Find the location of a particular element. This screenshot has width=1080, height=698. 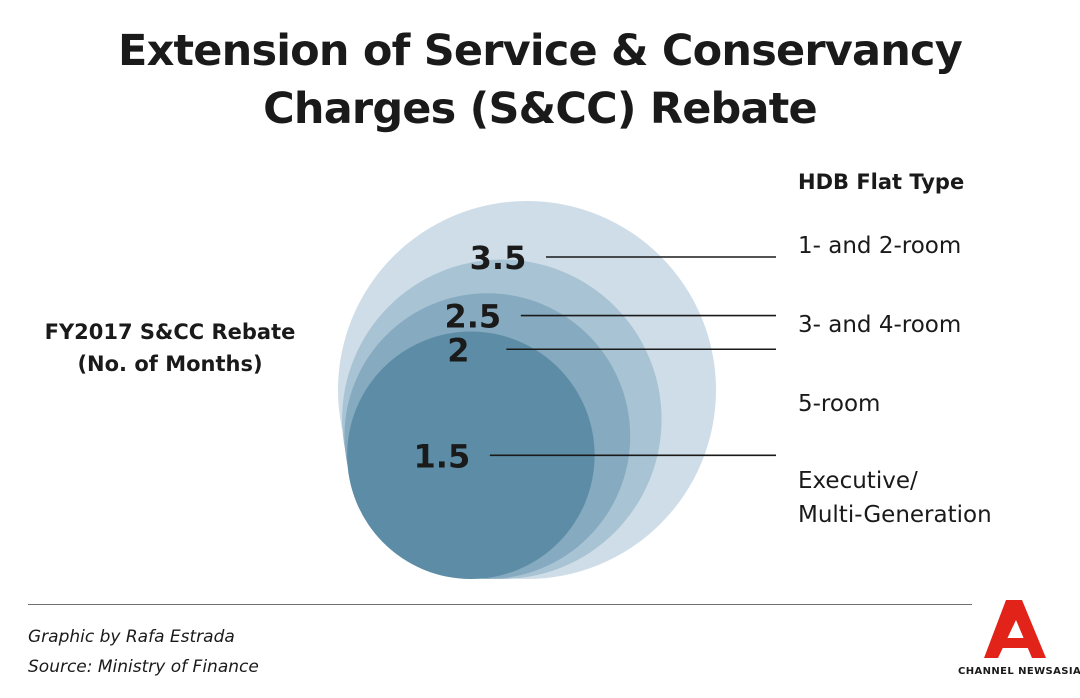

value-label-3-5: 3.5 is located at coordinates (498, 258).